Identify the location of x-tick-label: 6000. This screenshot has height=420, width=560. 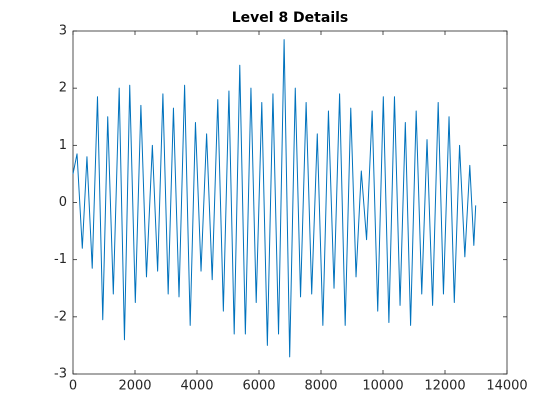
(258, 386).